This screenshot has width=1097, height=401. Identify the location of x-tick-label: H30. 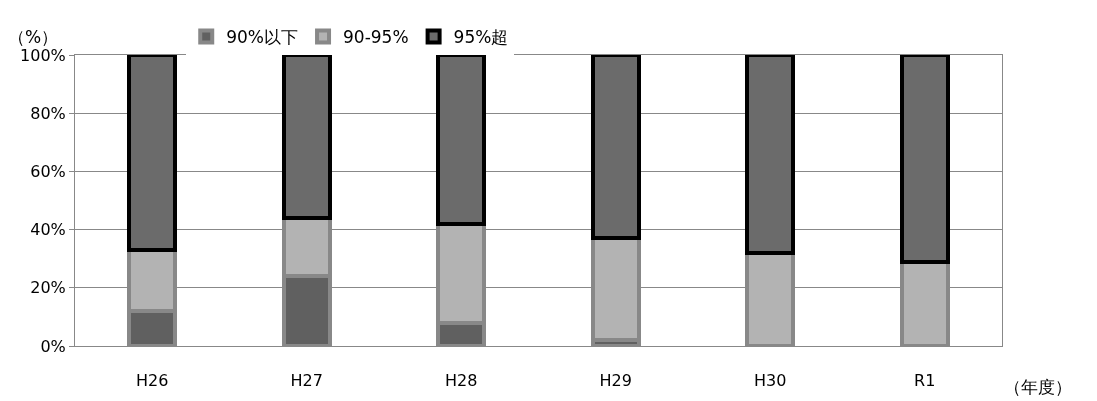
(770, 381).